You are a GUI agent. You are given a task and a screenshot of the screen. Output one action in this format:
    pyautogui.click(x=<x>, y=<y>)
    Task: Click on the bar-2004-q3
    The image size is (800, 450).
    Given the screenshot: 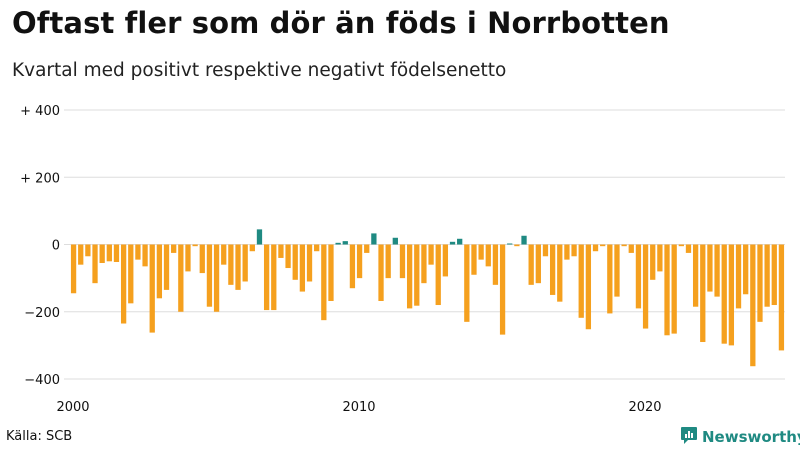 What is the action you would take?
    pyautogui.click(x=202, y=259)
    